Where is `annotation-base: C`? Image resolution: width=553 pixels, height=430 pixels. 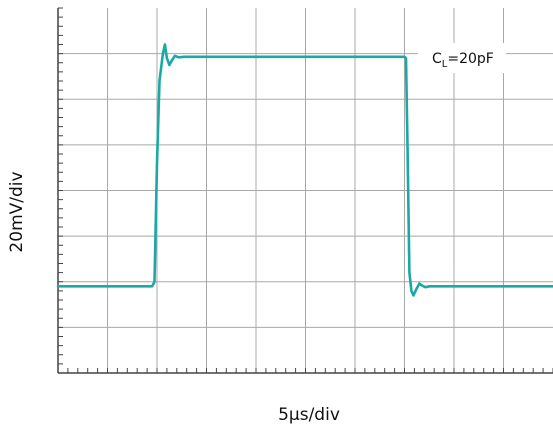 annotation-base: C is located at coordinates (437, 59).